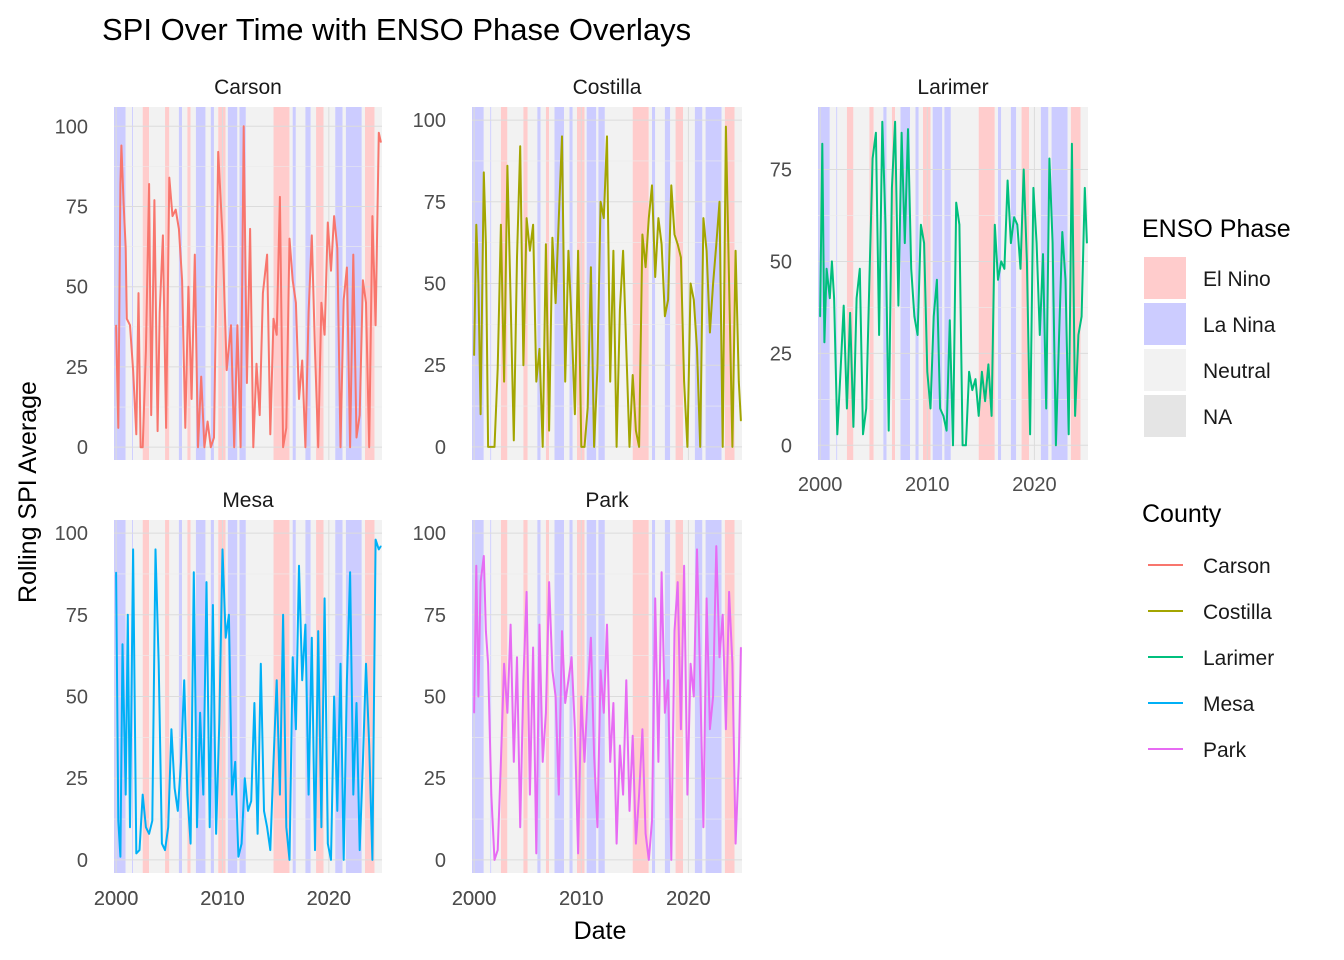 This screenshot has height=960, width=1344. What do you see at coordinates (248, 500) in the screenshot?
I see `facet-label: Mesa` at bounding box center [248, 500].